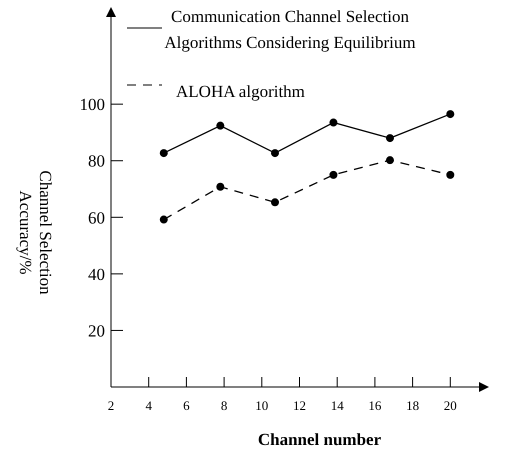 This screenshot has height=456, width=528. I want to click on y-tick-label: 80, so click(96, 161).